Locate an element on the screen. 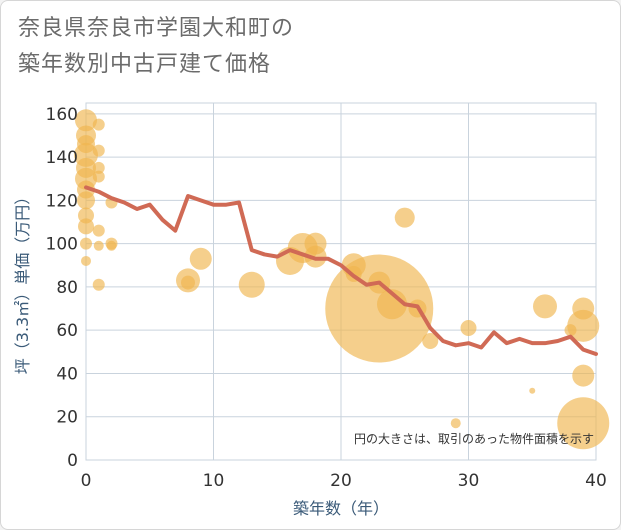 The image size is (621, 530). y-axis-label: 坪（3.3㎡）単価（万円） is located at coordinates (22, 281).